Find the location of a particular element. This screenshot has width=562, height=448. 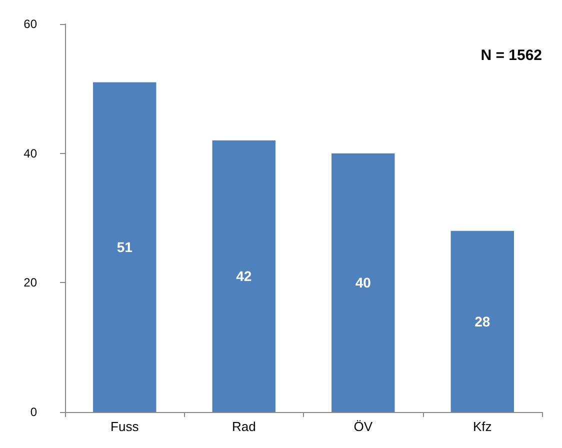

y-tick-label: 40 is located at coordinates (31, 153).